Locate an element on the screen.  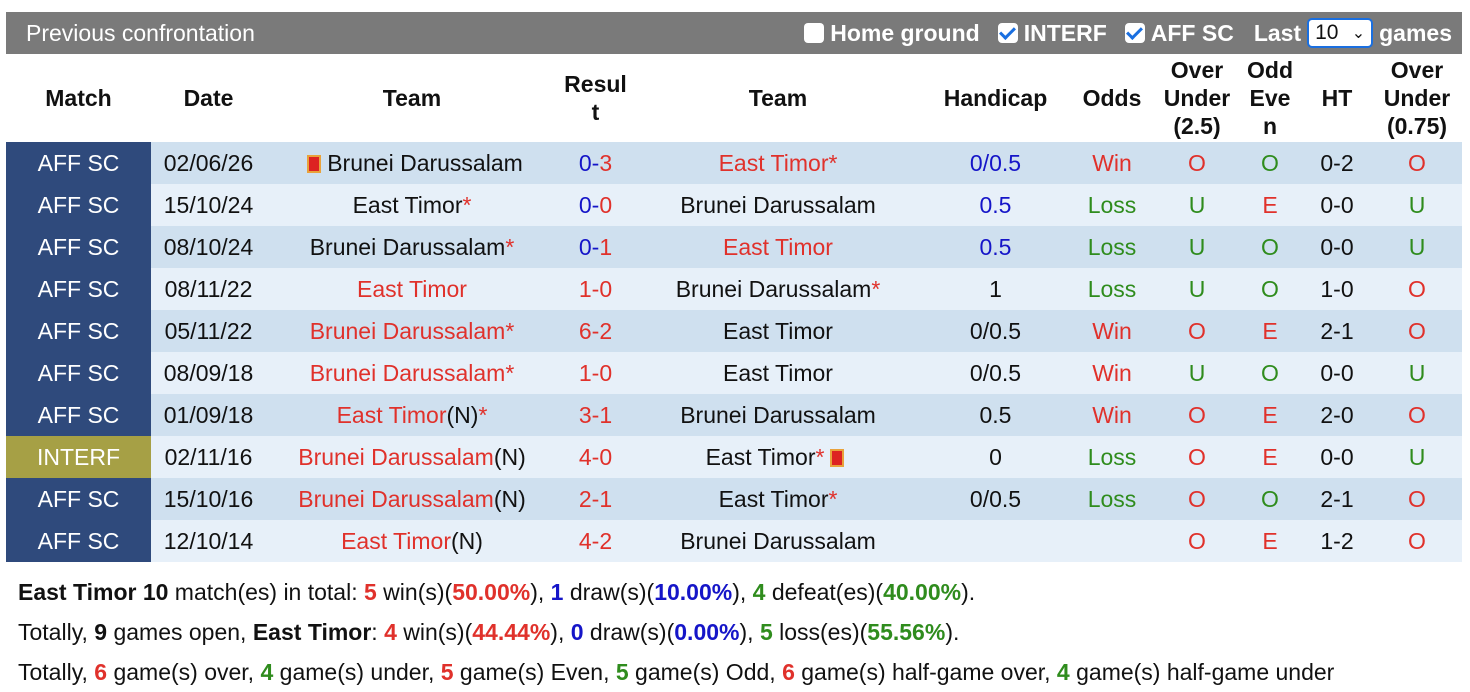
result-cell: 0-3 is located at coordinates (595, 163).